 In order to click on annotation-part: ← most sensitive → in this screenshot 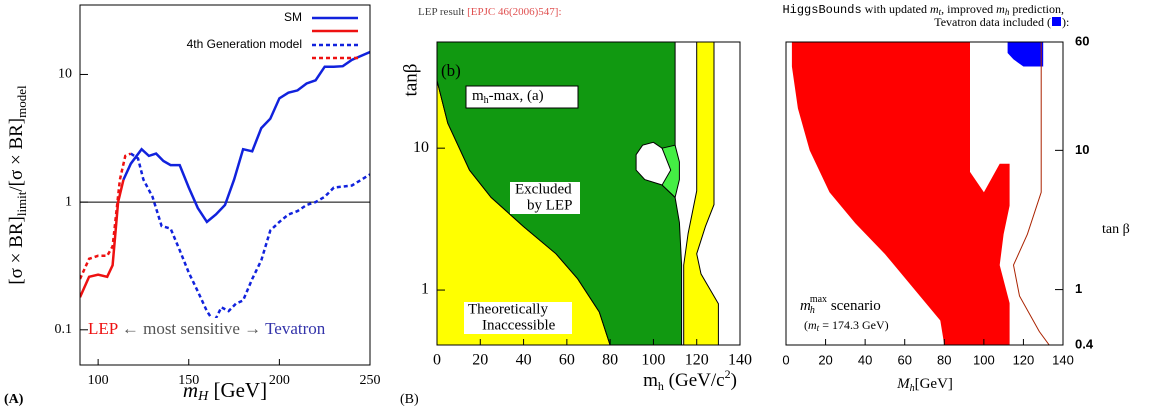, I will do `click(192, 328)`.